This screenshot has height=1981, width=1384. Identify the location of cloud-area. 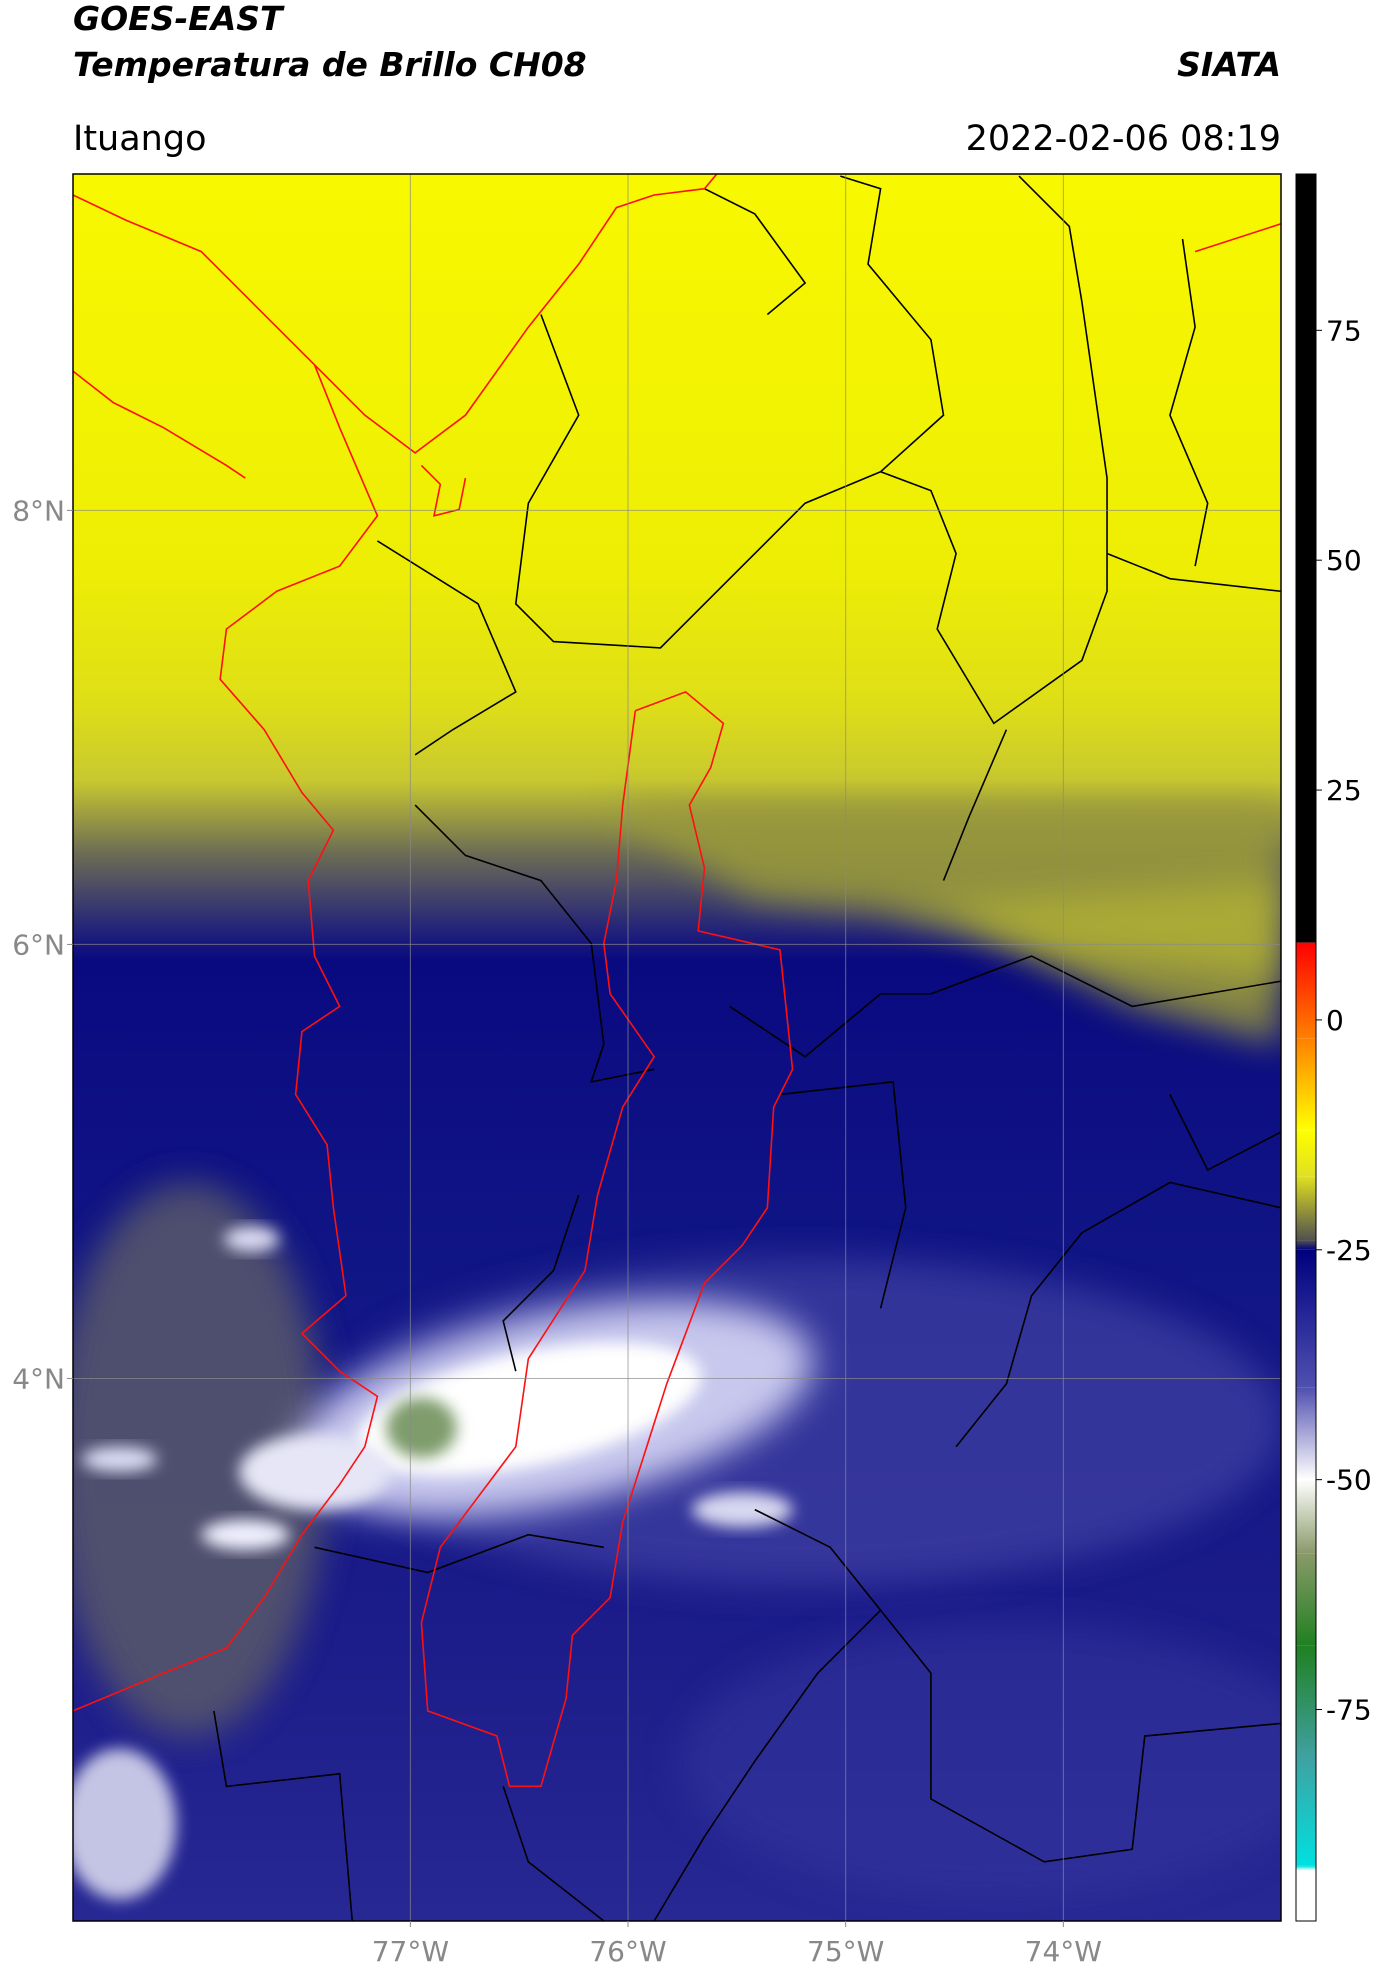
(980, 1761).